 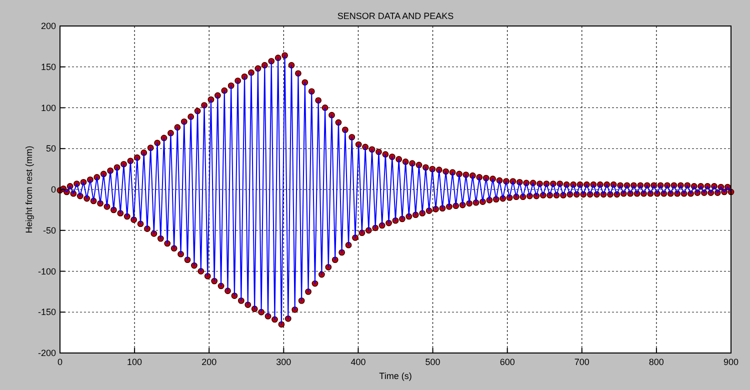 What do you see at coordinates (395, 376) in the screenshot?
I see `x-axis-title: Time (s)` at bounding box center [395, 376].